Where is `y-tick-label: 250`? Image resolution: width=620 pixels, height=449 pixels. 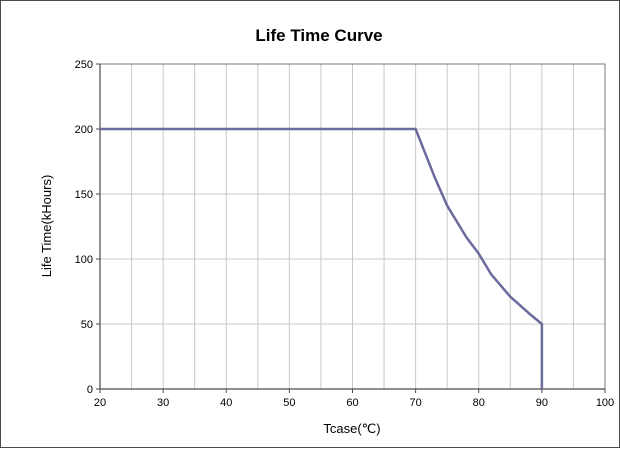 y-tick-label: 250 is located at coordinates (84, 65).